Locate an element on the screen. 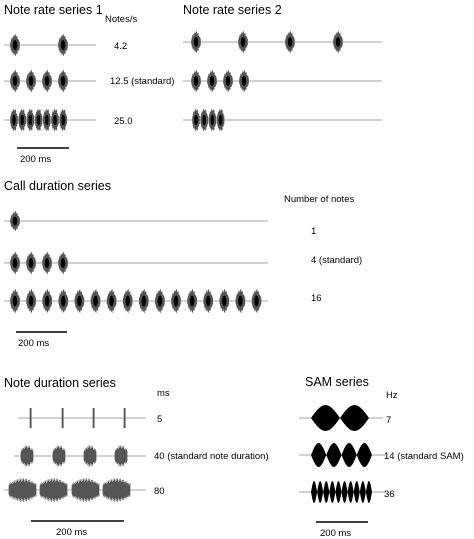 This screenshot has width=474, height=539. sam-value-1: 7 is located at coordinates (388, 420).